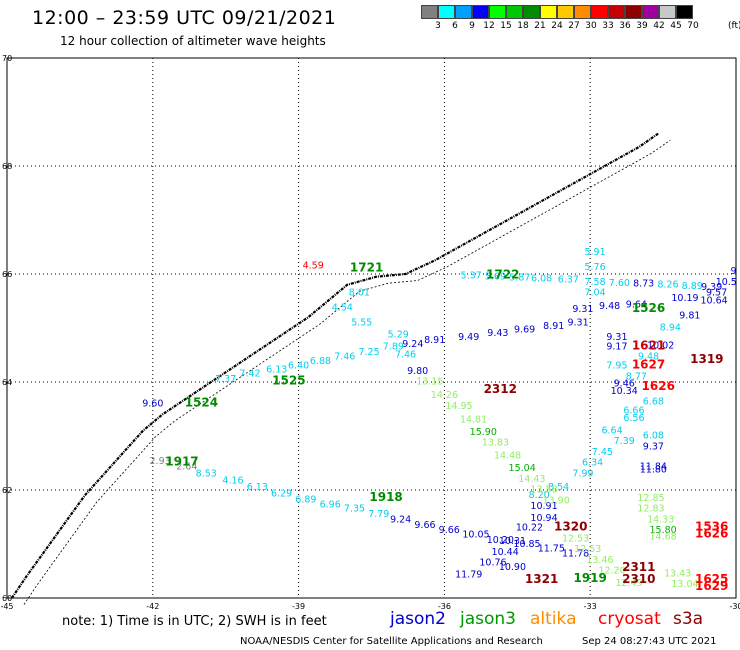 This screenshot has height=650, width=740. Describe the element at coordinates (558, 487) in the screenshot. I see `wave-height-label: 8.54` at that location.